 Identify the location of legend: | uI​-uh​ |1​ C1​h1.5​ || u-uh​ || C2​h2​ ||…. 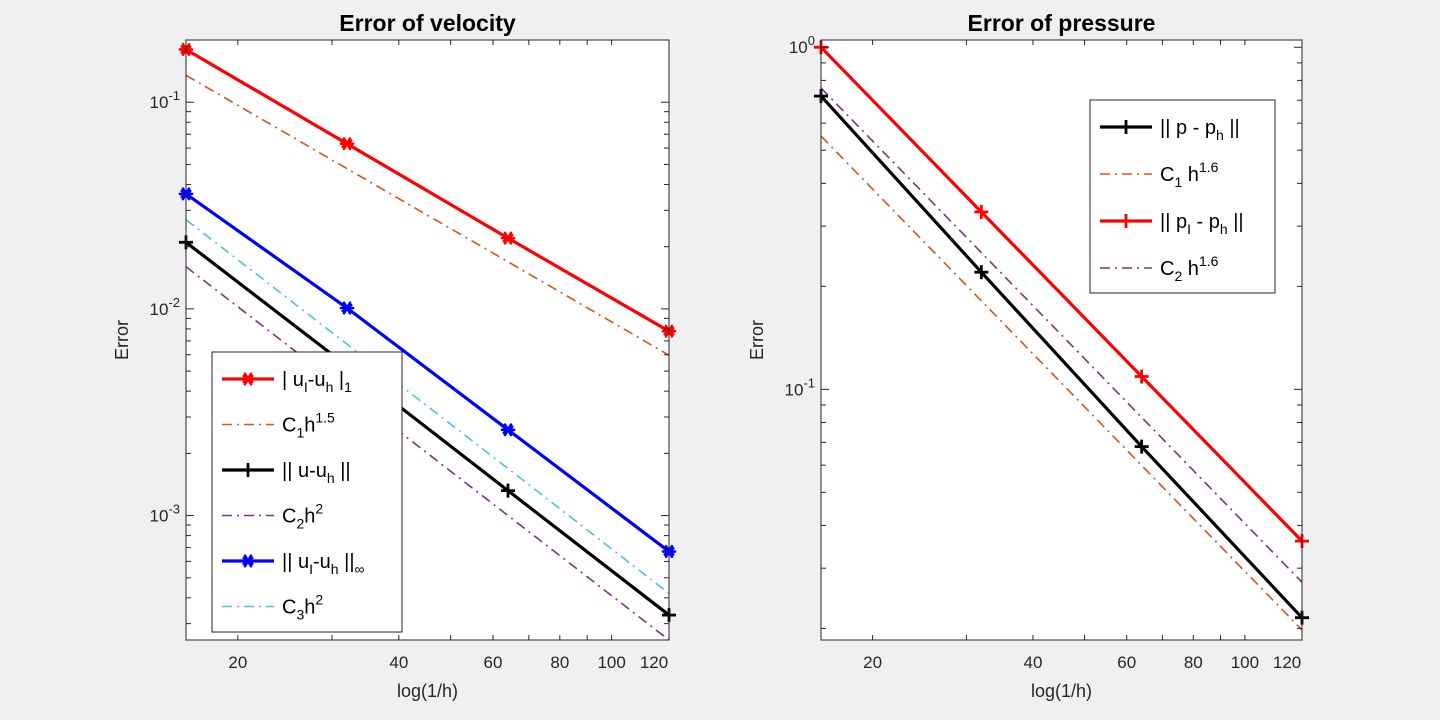
(307, 492).